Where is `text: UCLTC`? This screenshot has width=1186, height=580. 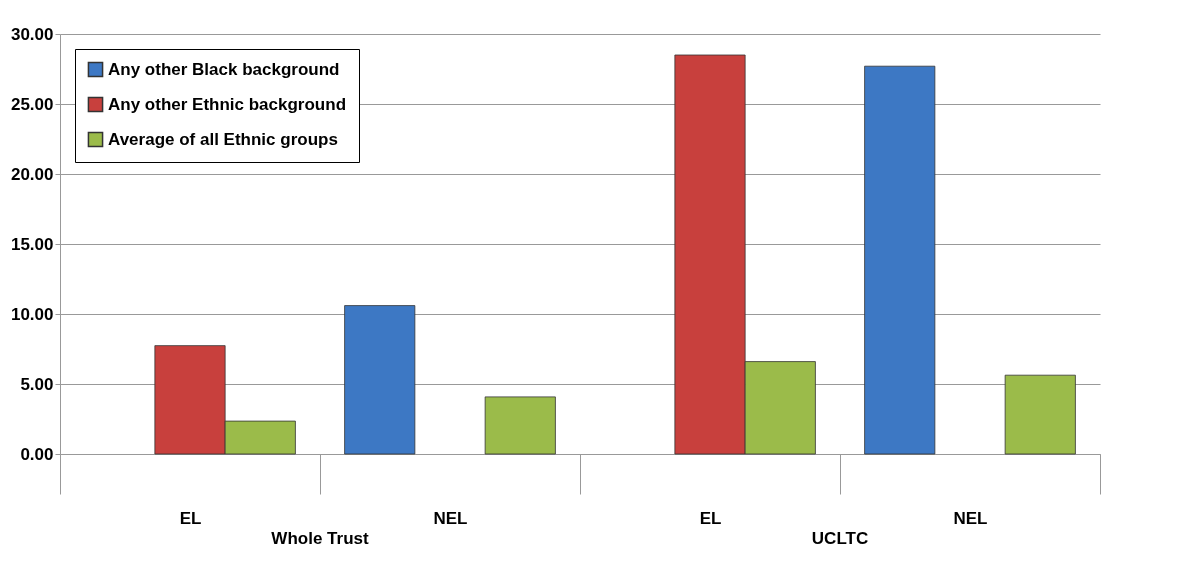
text: UCLTC is located at coordinates (840, 538).